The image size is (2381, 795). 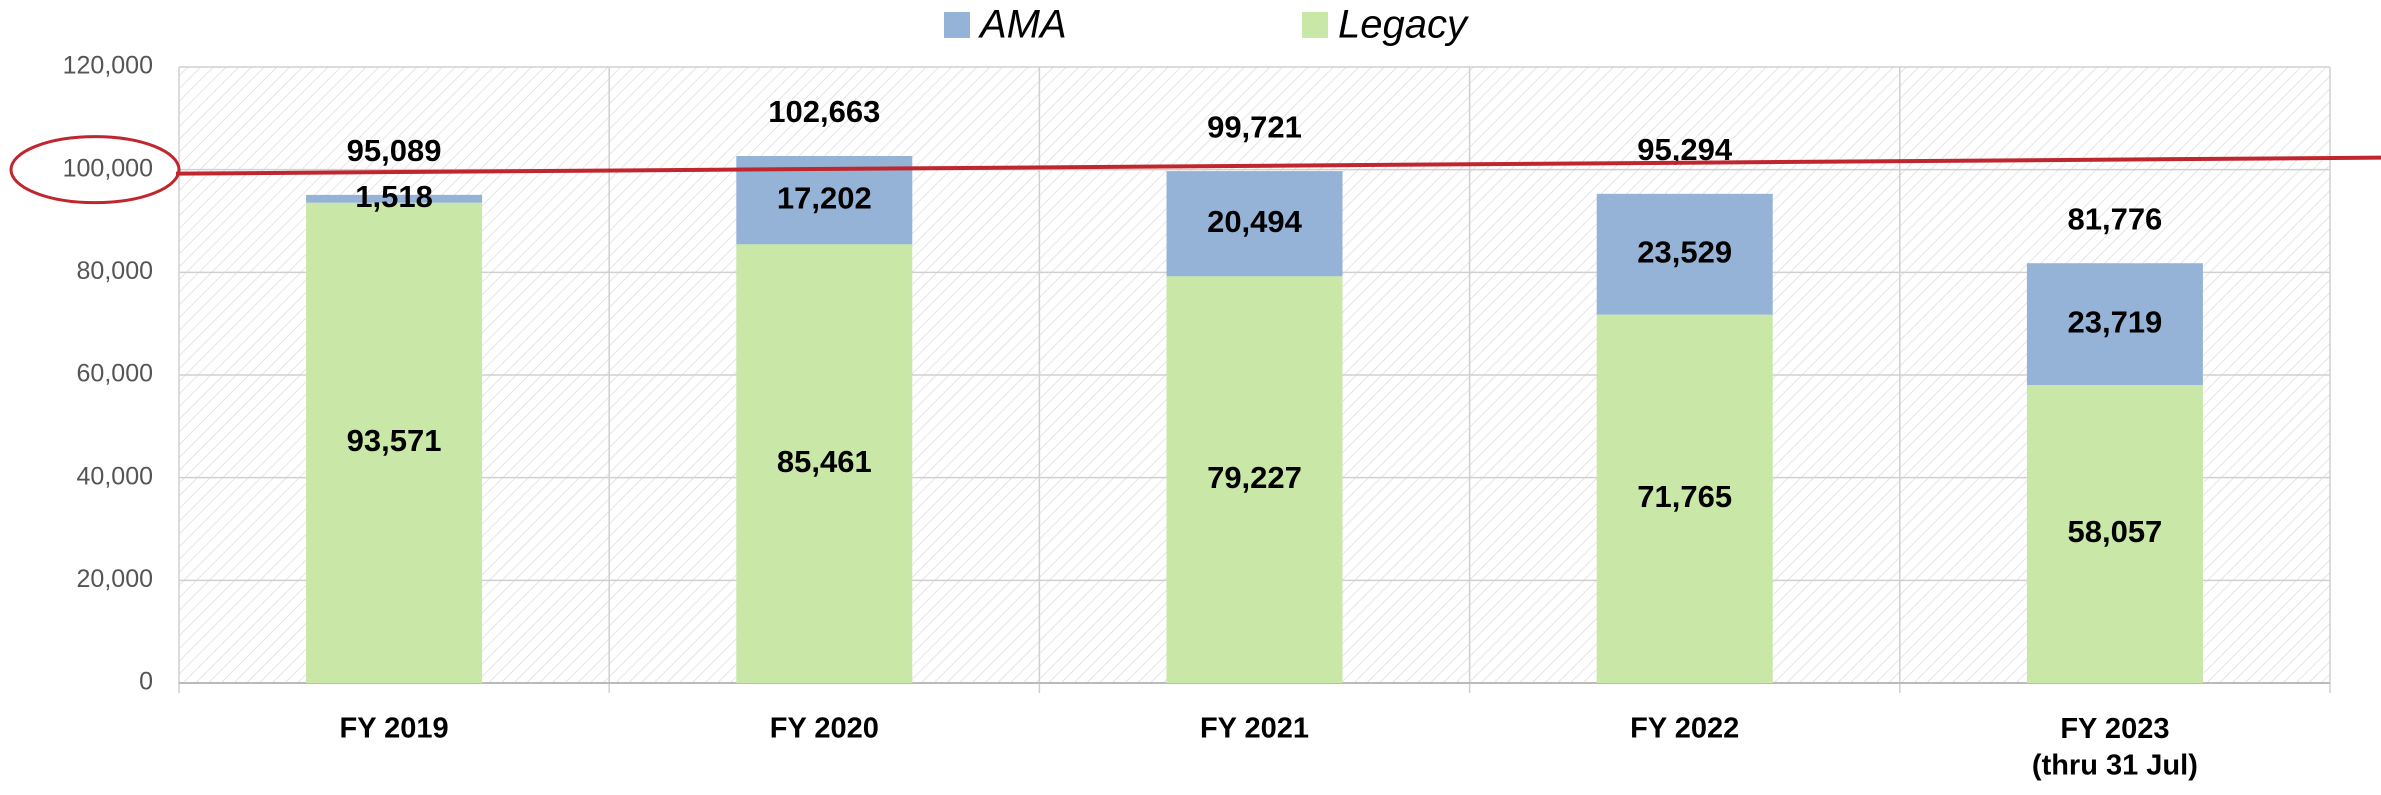 What do you see at coordinates (1404, 25) in the screenshot?
I see `legend-label: Legacy` at bounding box center [1404, 25].